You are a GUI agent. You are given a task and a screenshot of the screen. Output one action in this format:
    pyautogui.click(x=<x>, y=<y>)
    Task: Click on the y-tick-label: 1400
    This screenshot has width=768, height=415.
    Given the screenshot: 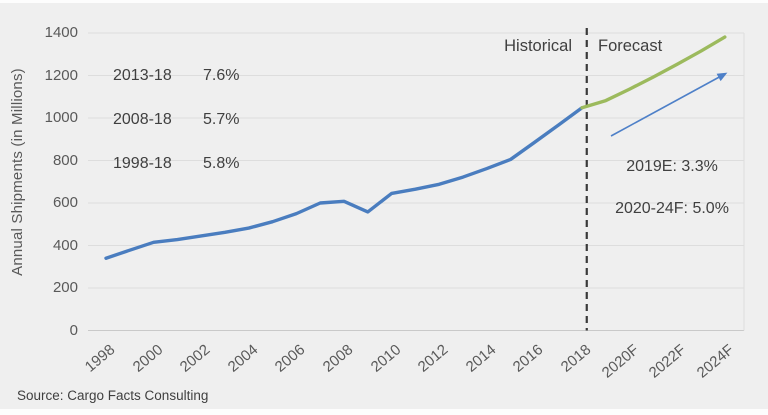 What is the action you would take?
    pyautogui.click(x=61, y=32)
    